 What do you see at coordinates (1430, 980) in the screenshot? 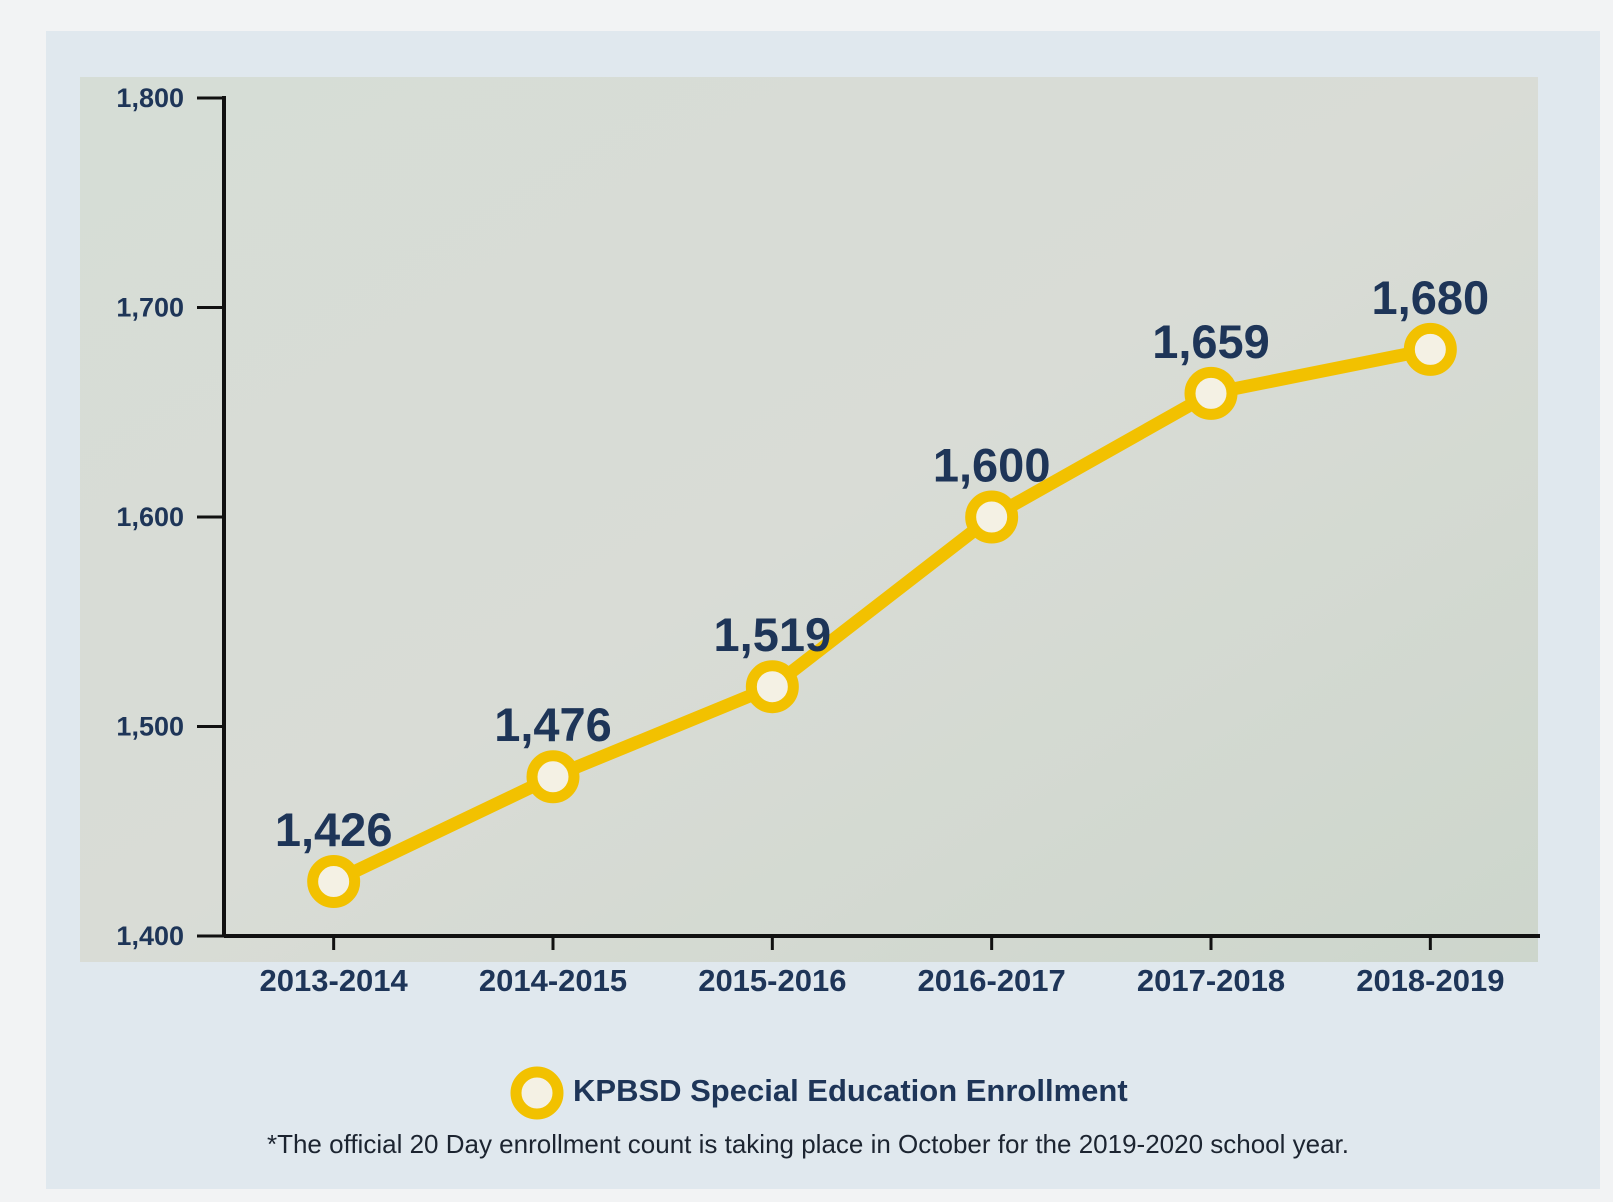
I see `x-tick-label: 2018-2019` at bounding box center [1430, 980].